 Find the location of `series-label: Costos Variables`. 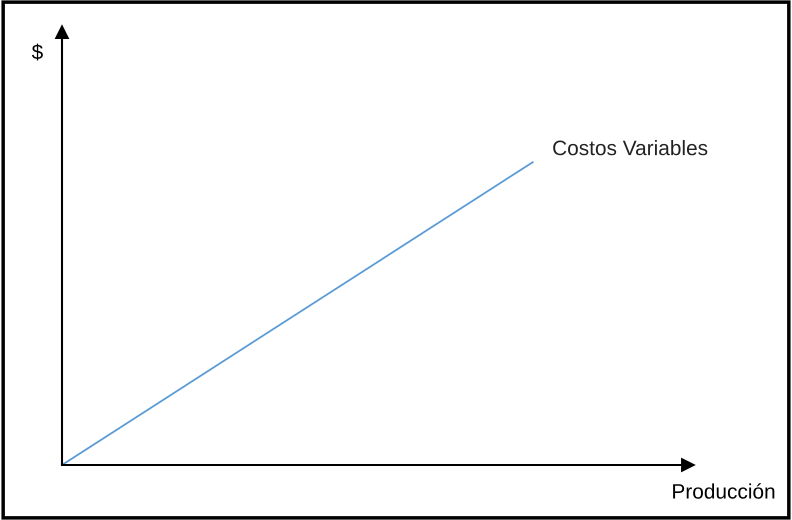

series-label: Costos Variables is located at coordinates (630, 148).